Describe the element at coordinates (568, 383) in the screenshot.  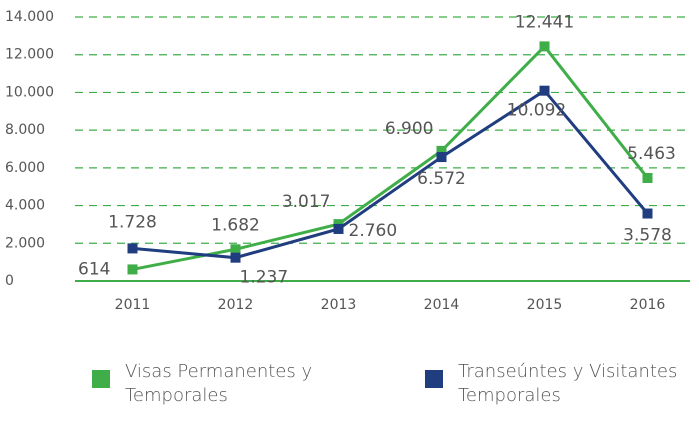
I see `legend-label: Transeúntes y Visitantes Temporales` at that location.